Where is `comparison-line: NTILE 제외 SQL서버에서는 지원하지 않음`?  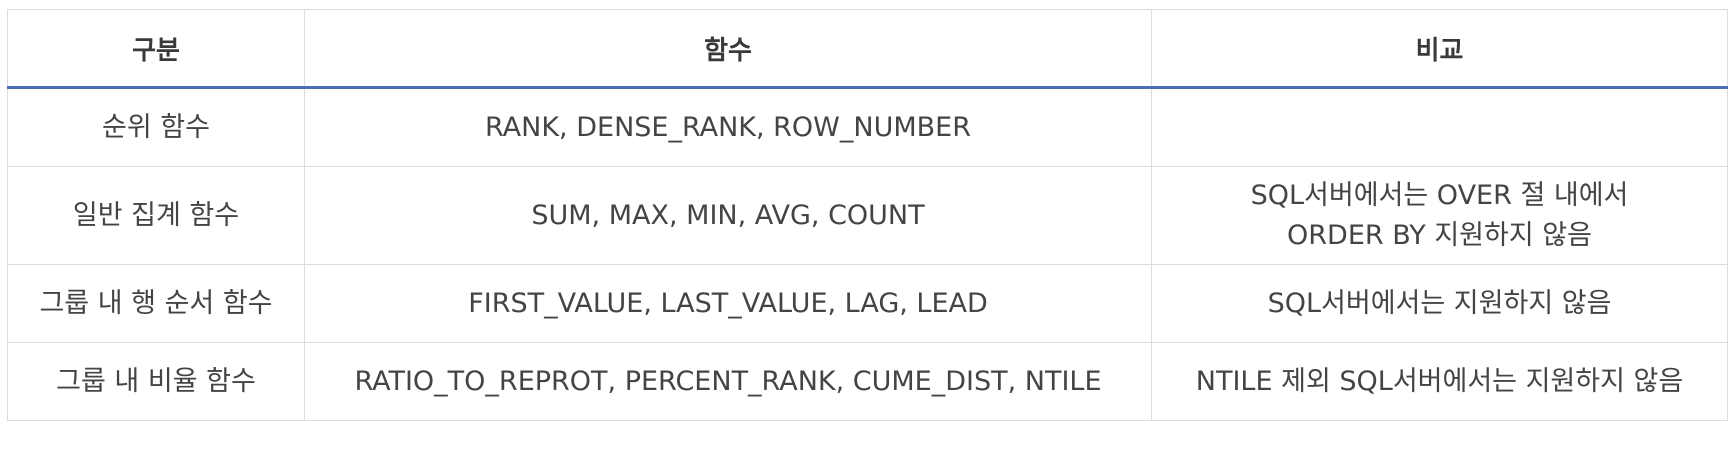 comparison-line: NTILE 제외 SQL서버에서는 지원하지 않음 is located at coordinates (1439, 381).